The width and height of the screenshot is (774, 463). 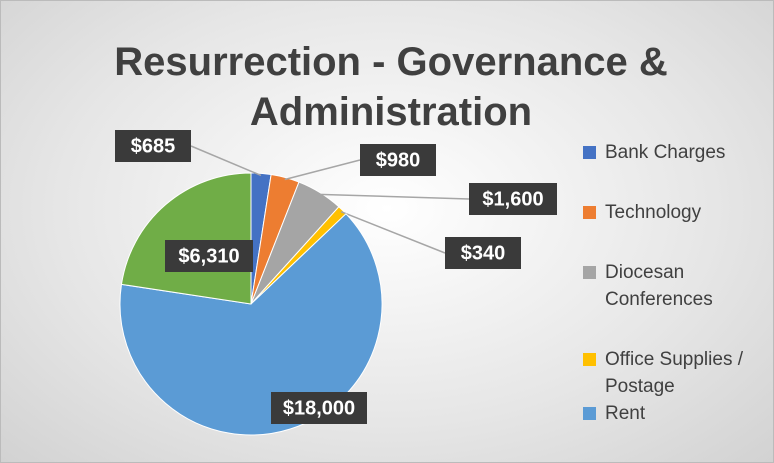 I want to click on data-label: $980, so click(x=398, y=160).